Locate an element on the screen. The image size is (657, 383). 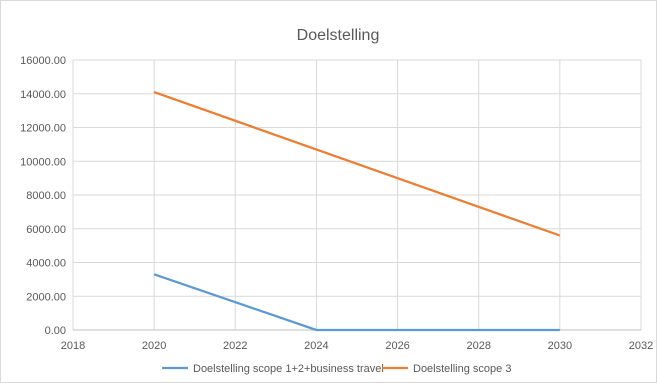
x-tick-label: 2022 is located at coordinates (235, 346).